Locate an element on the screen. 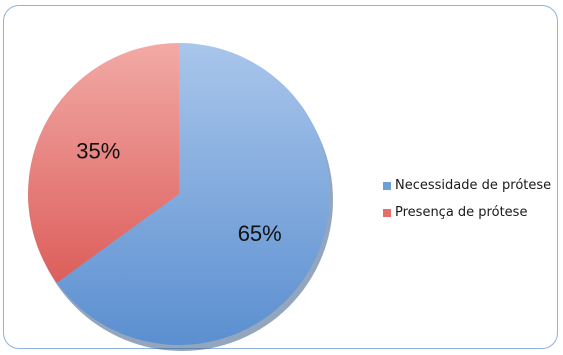 The height and width of the screenshot is (355, 563). pie-data-label-1: 35% is located at coordinates (98, 151).